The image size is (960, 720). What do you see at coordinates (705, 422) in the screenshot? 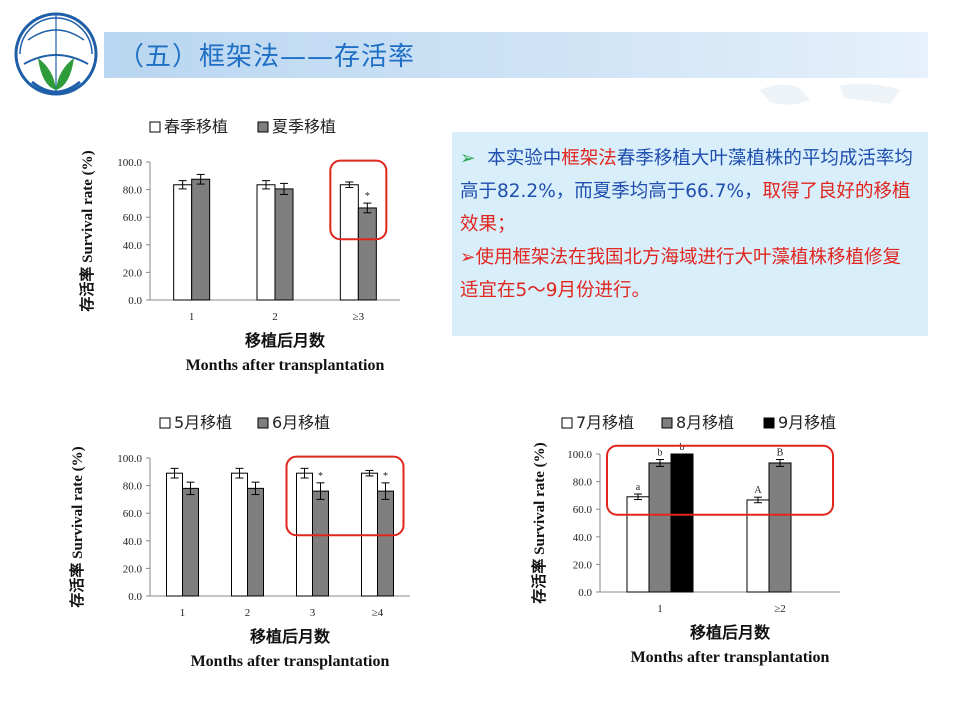
I see `legend-label: 8月移植` at bounding box center [705, 422].